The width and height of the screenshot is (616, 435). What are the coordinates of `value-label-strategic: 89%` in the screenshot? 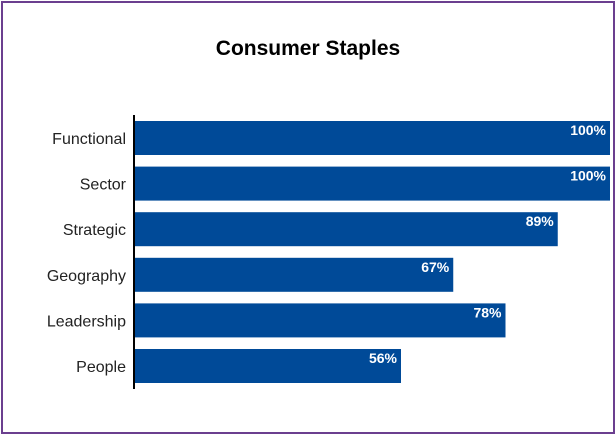 It's located at (540, 221).